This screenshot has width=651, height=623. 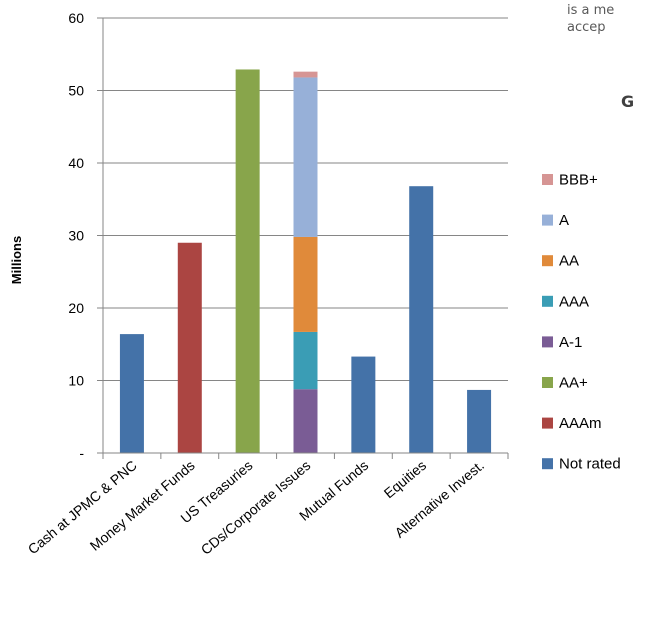 I want to click on x-tick-label: Money Market Funds, so click(x=142, y=505).